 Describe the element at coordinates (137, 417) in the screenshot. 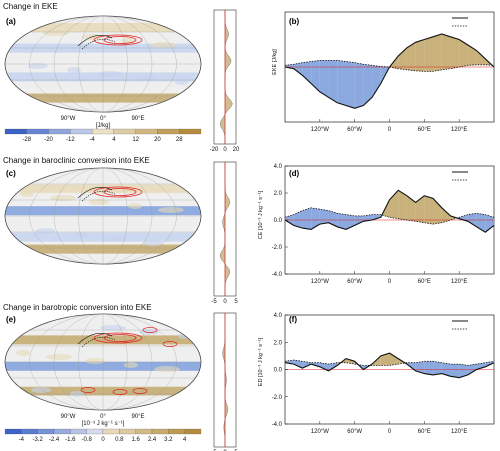

I see `map-lon-tick: 90°E` at that location.